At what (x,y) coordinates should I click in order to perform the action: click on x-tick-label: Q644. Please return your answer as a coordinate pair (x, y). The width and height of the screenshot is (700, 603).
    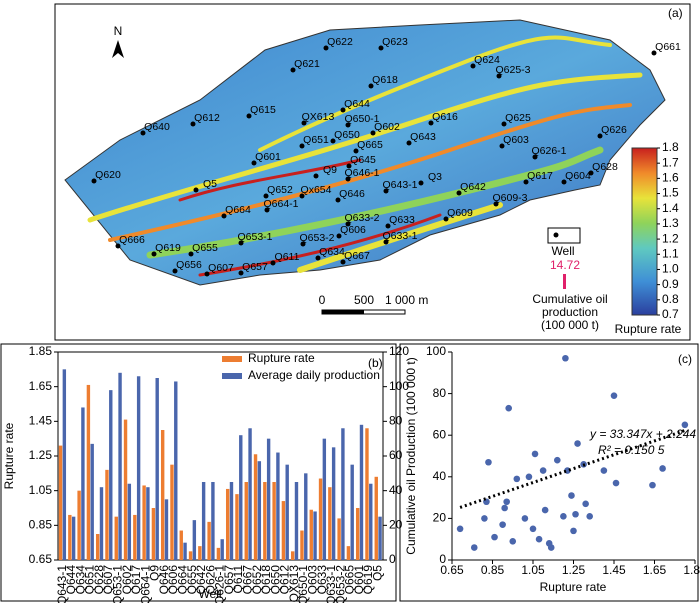
    Looking at the image, I should click on (71, 580).